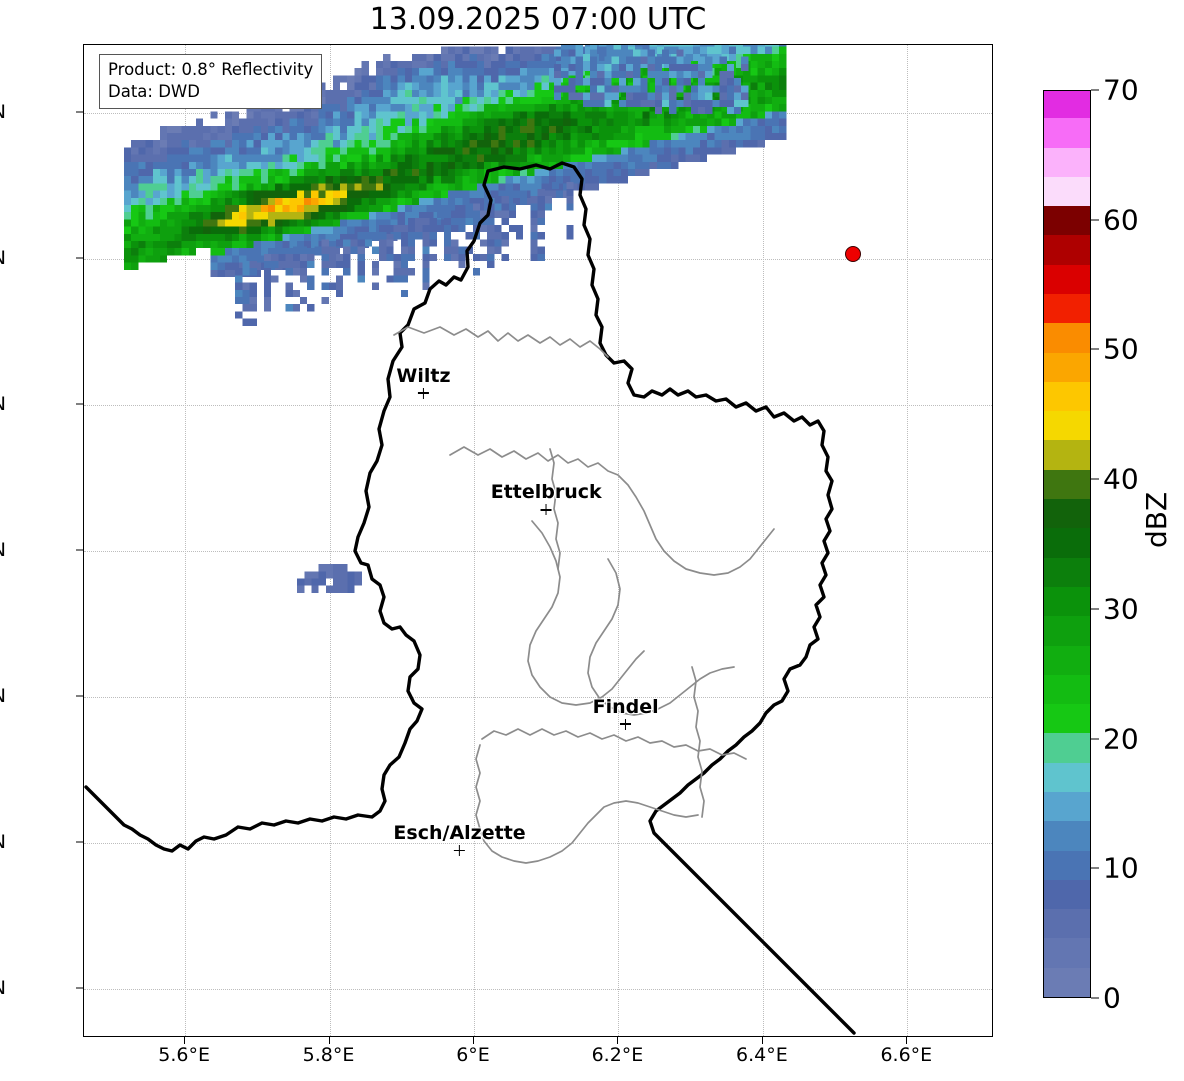 Image resolution: width=1184 pixels, height=1081 pixels. I want to click on radar-site-marker-icon, so click(853, 254).